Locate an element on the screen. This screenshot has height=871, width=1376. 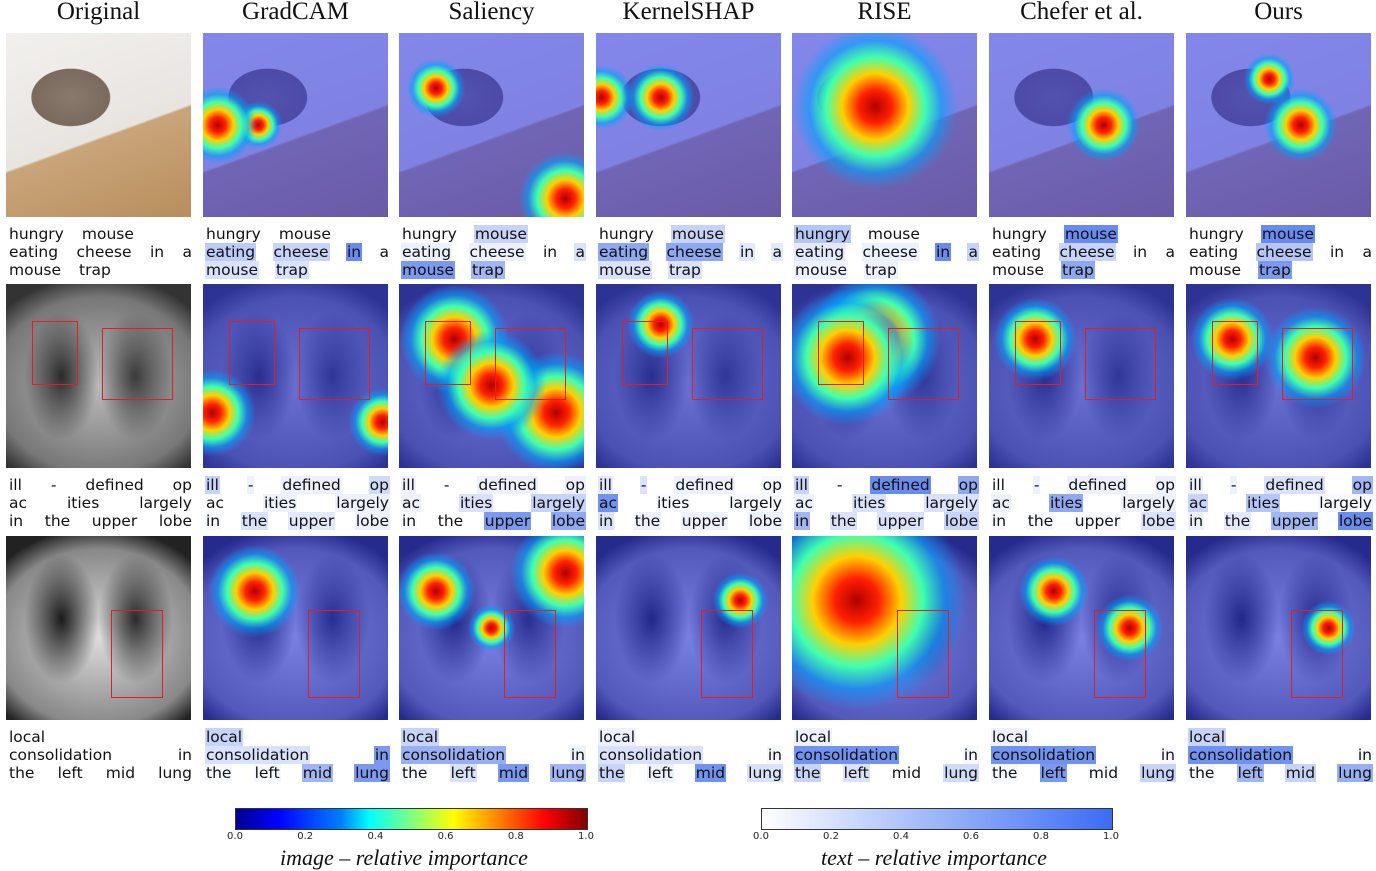
token-line: the left mid lung is located at coordinates (493, 773).